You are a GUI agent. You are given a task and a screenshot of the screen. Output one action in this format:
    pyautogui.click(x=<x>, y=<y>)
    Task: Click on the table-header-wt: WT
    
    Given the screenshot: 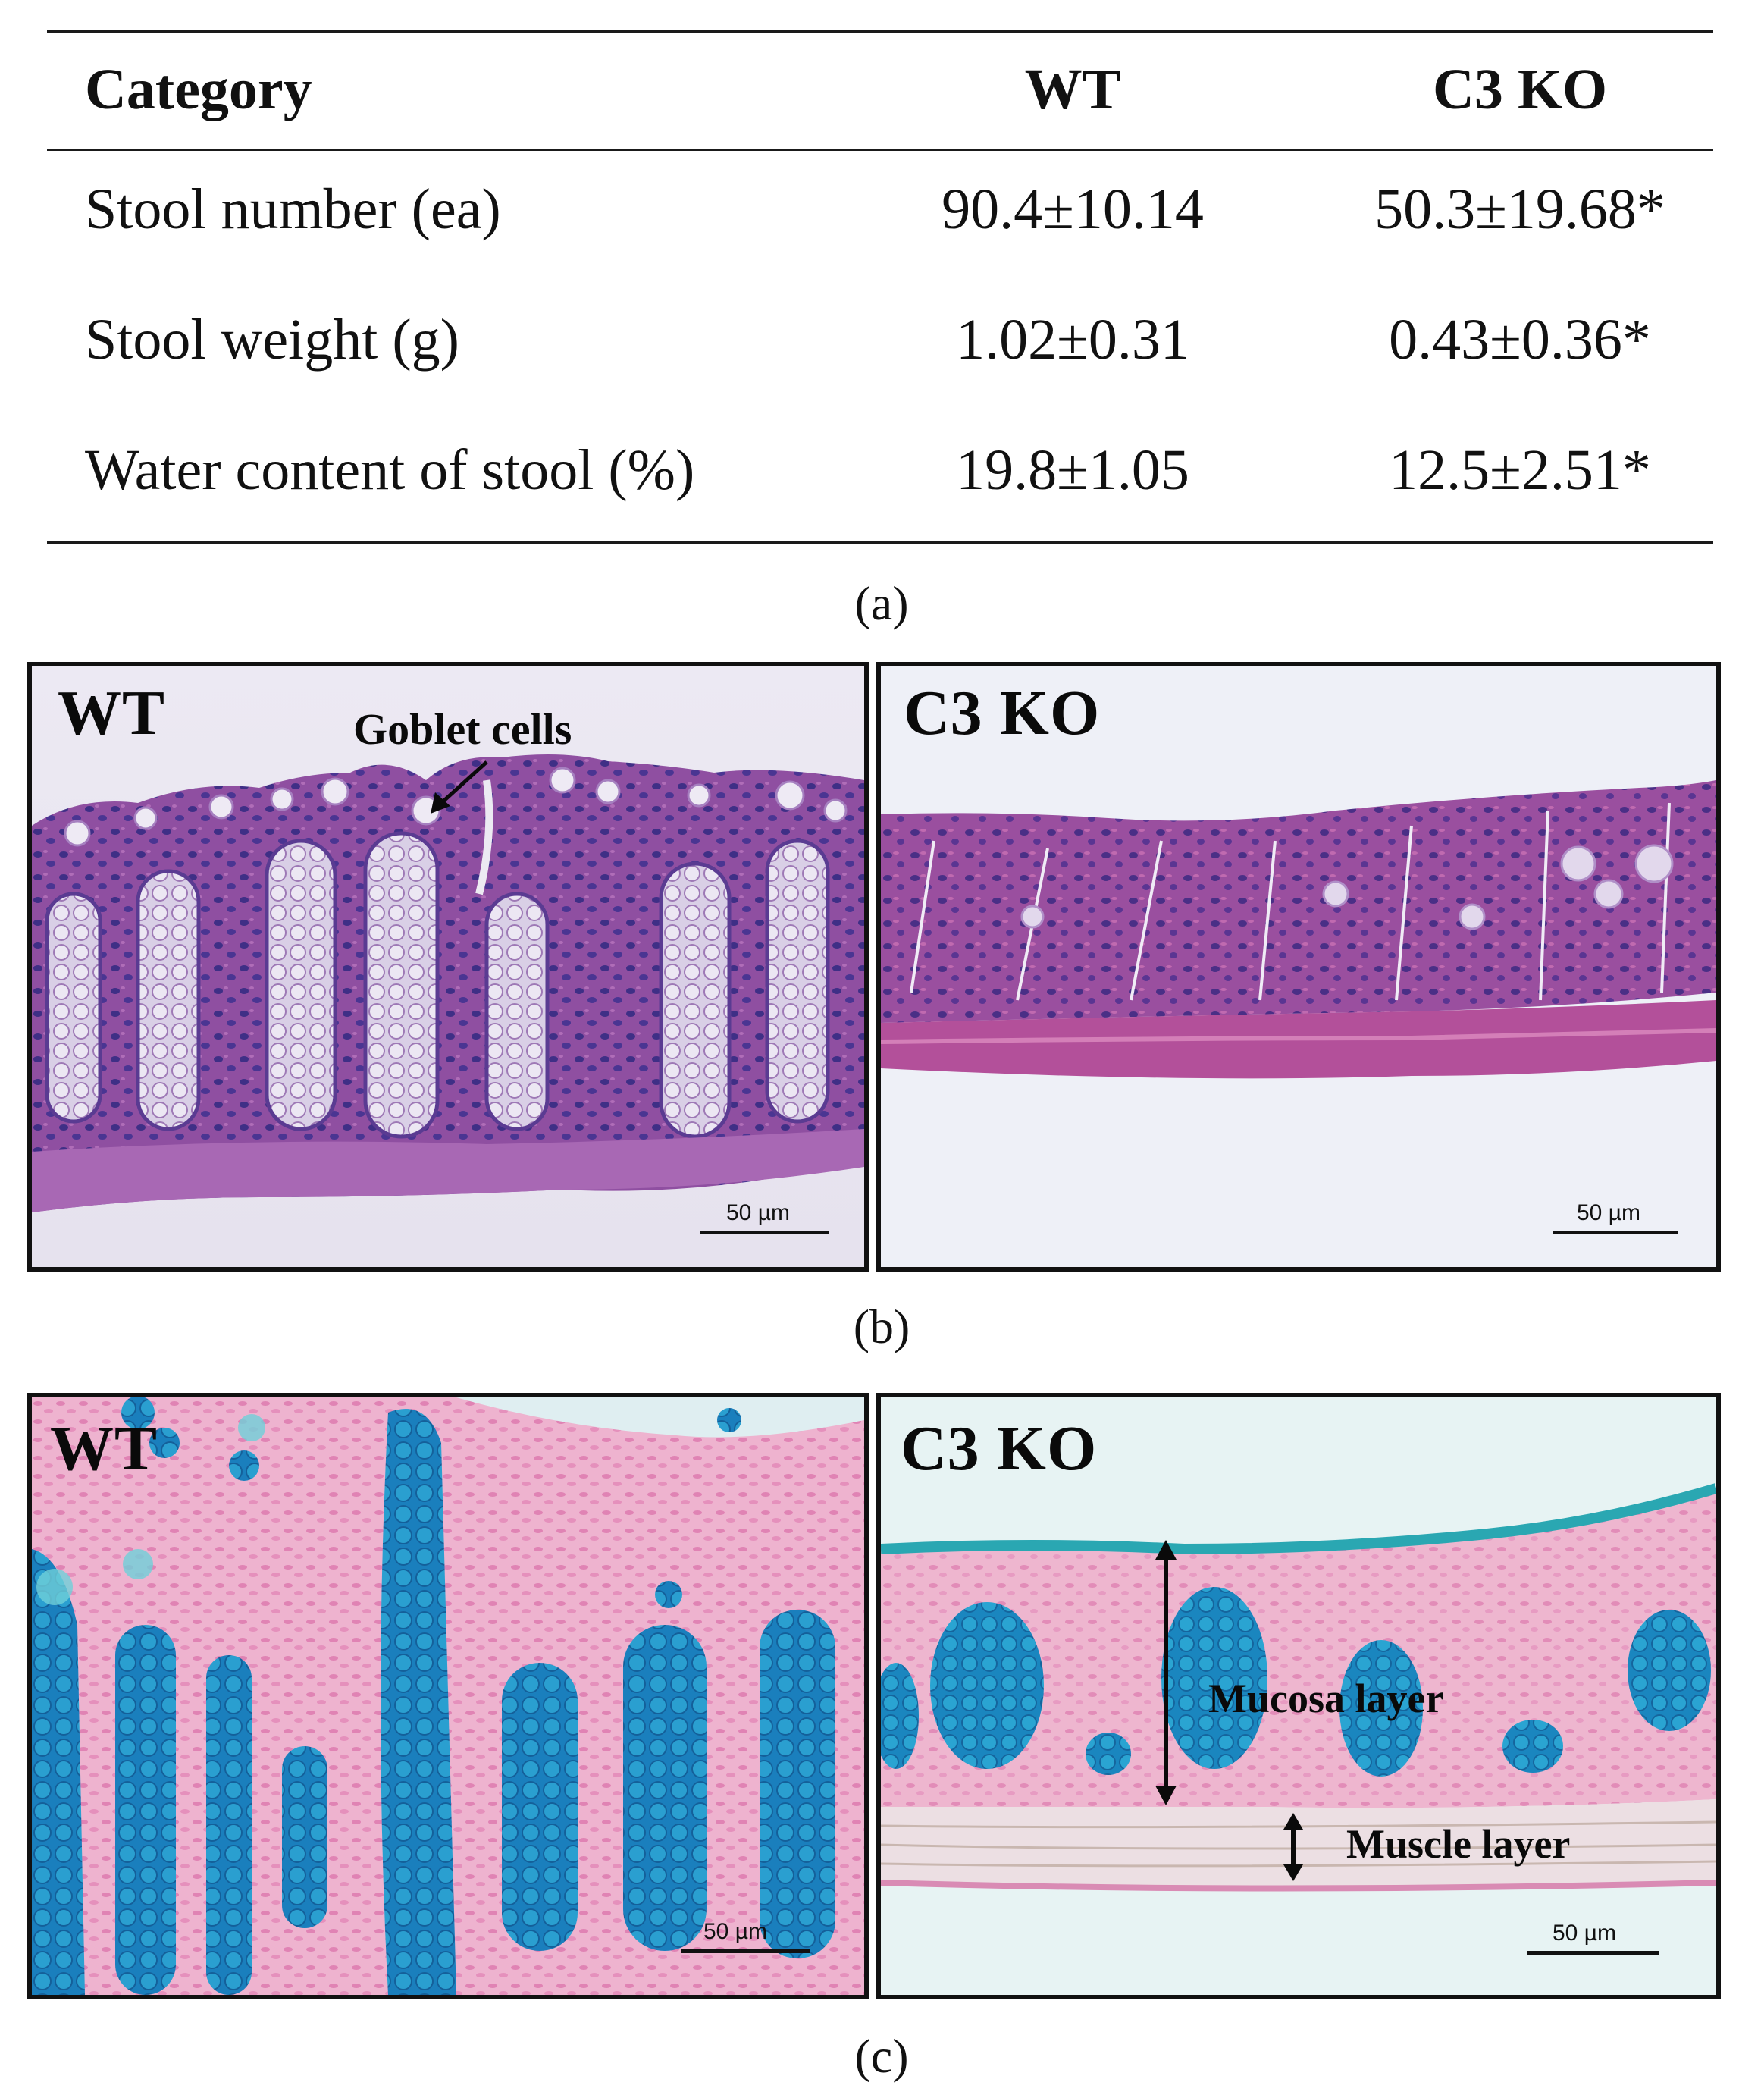 What is the action you would take?
    pyautogui.click(x=1072, y=89)
    